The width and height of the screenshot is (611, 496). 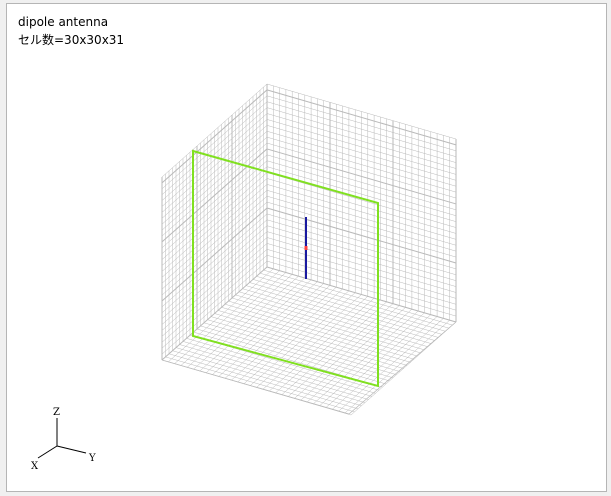 What do you see at coordinates (71, 40) in the screenshot?
I see `cell-count-label: セル数=30x30x31` at bounding box center [71, 40].